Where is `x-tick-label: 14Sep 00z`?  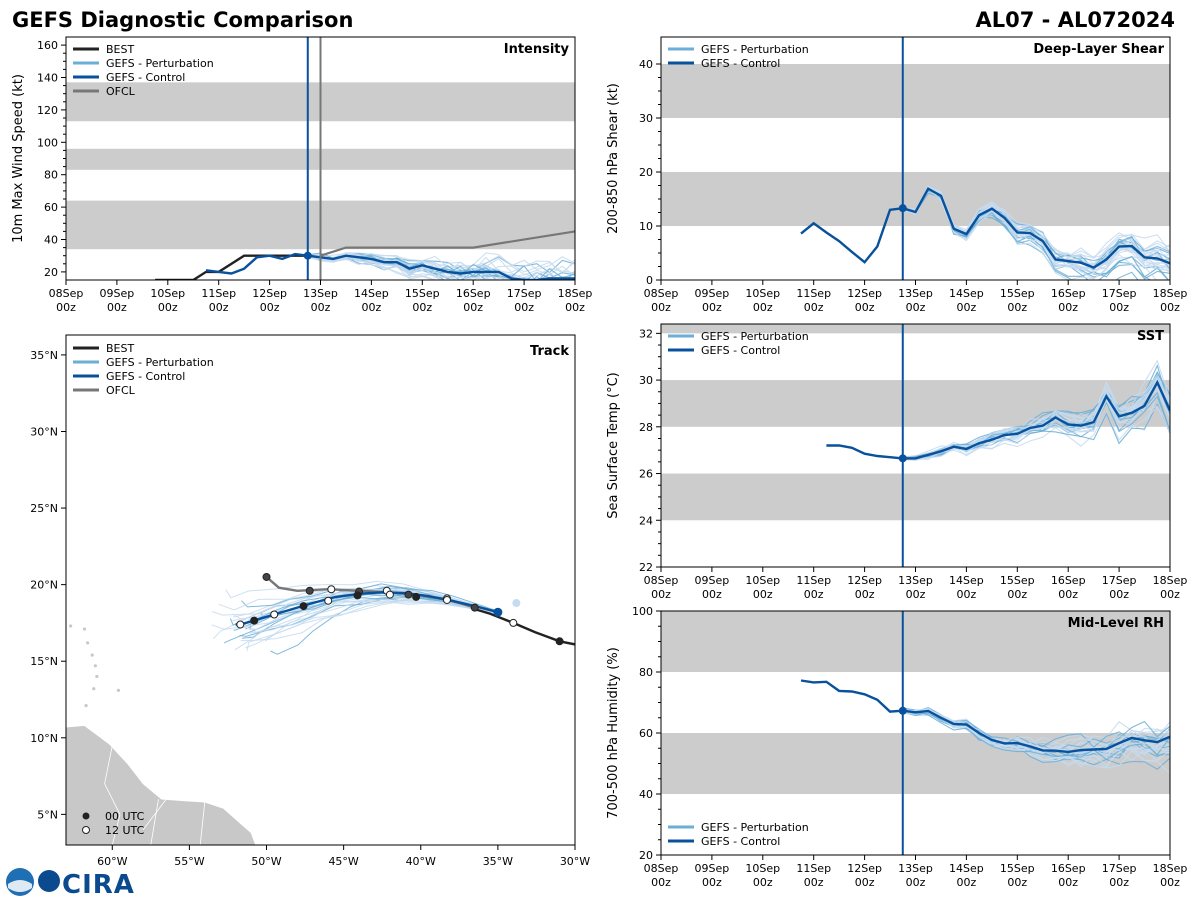 x-tick-label: 14Sep 00z is located at coordinates (371, 300).